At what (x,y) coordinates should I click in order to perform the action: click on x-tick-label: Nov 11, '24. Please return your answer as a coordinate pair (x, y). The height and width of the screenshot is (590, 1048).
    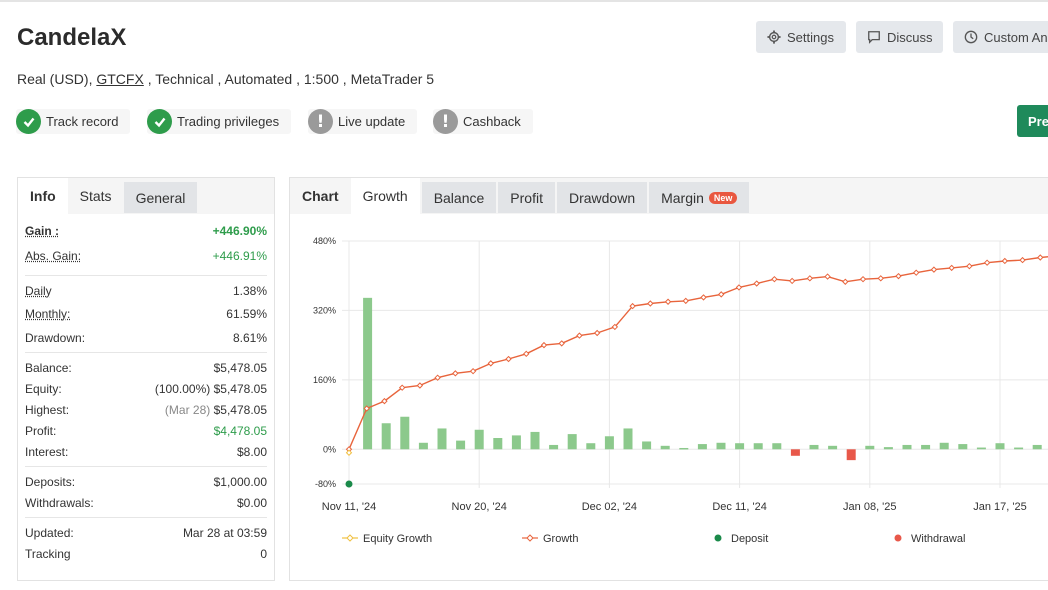
    Looking at the image, I should click on (349, 507).